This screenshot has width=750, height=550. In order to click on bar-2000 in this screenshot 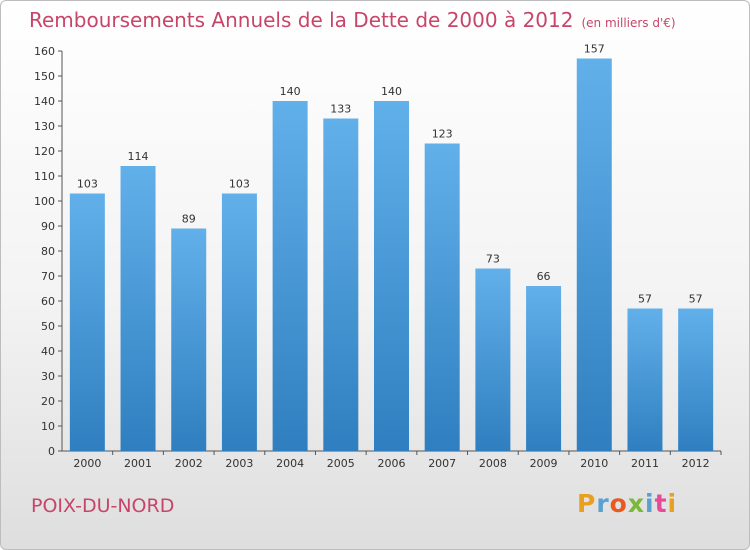, I will do `click(87, 322)`.